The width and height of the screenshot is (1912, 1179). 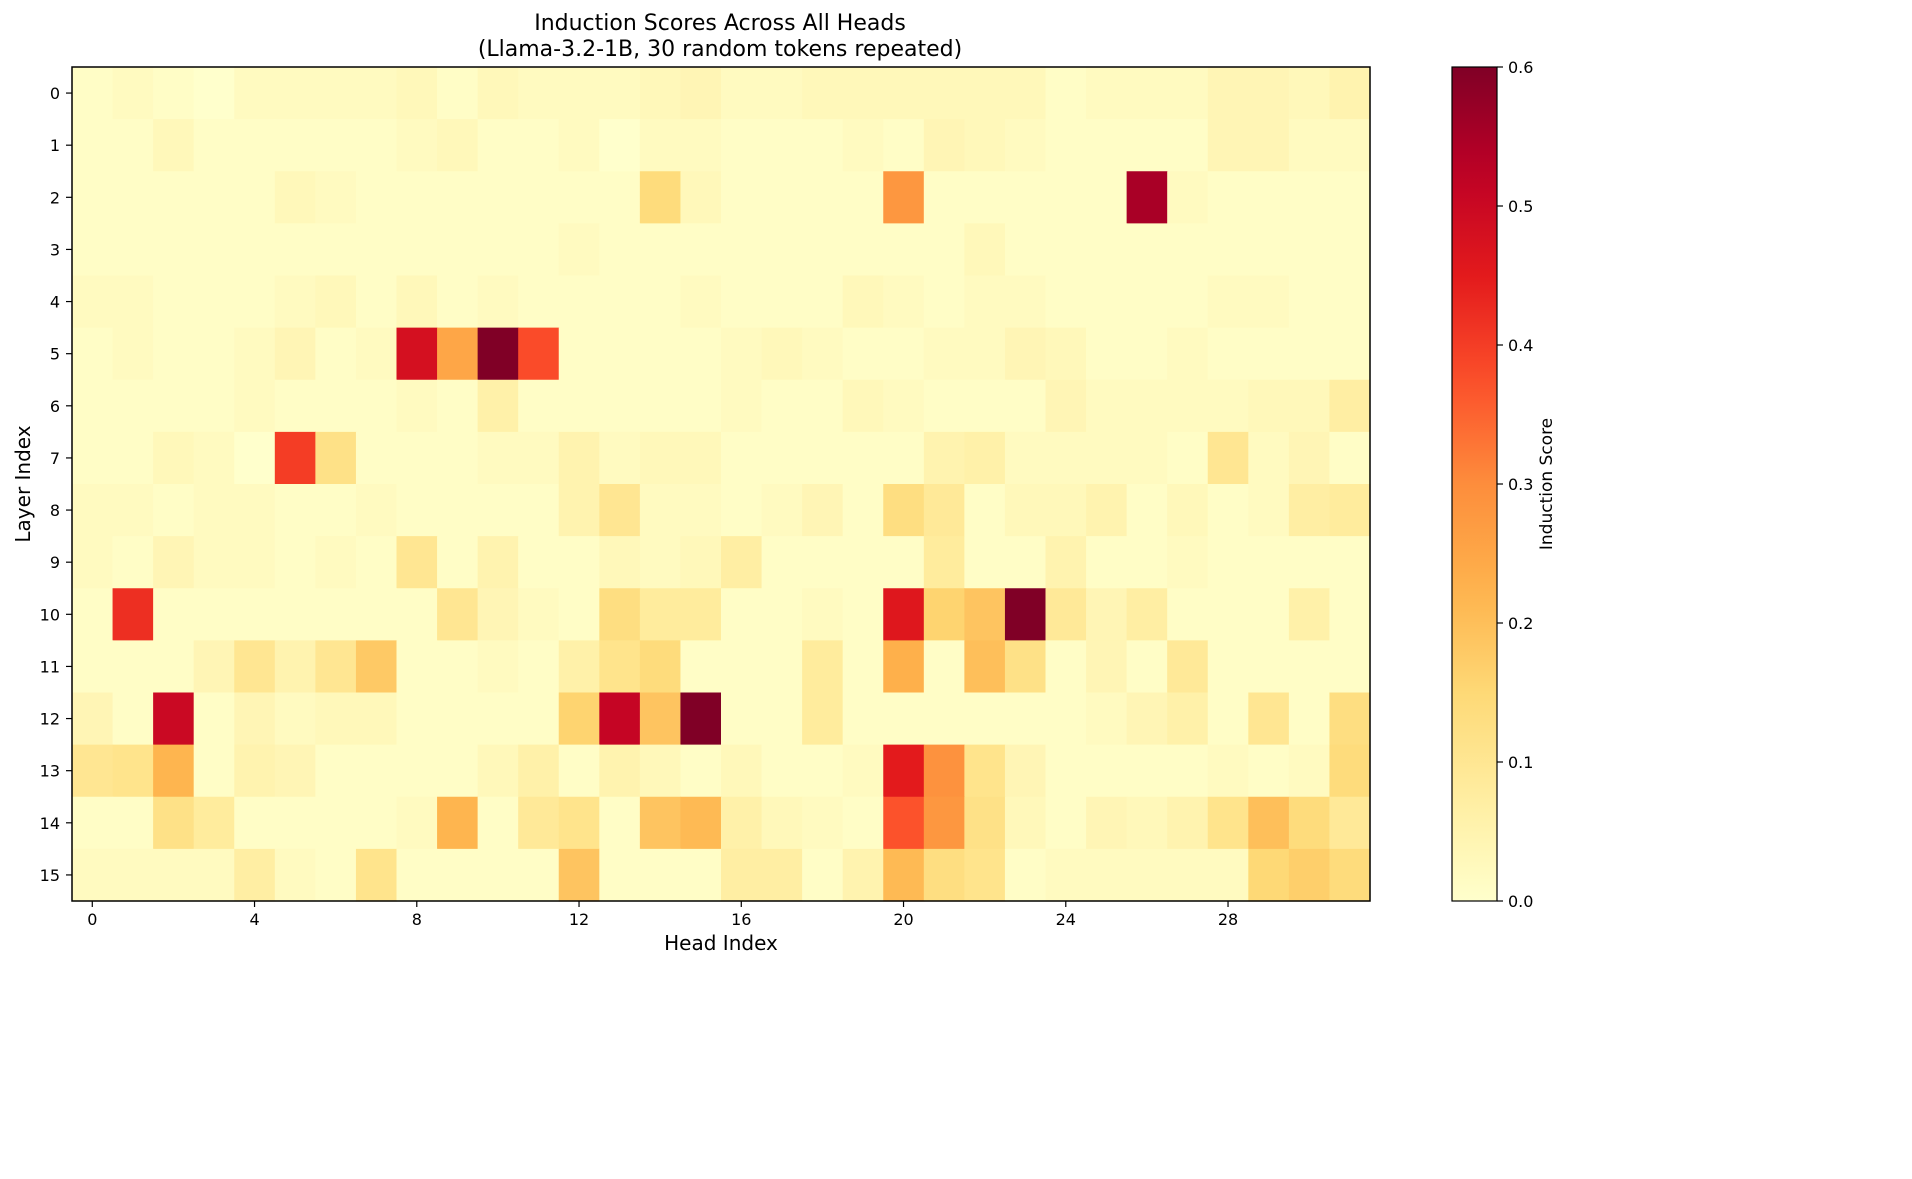 I want to click on y-tick-label: 4, so click(x=55, y=302).